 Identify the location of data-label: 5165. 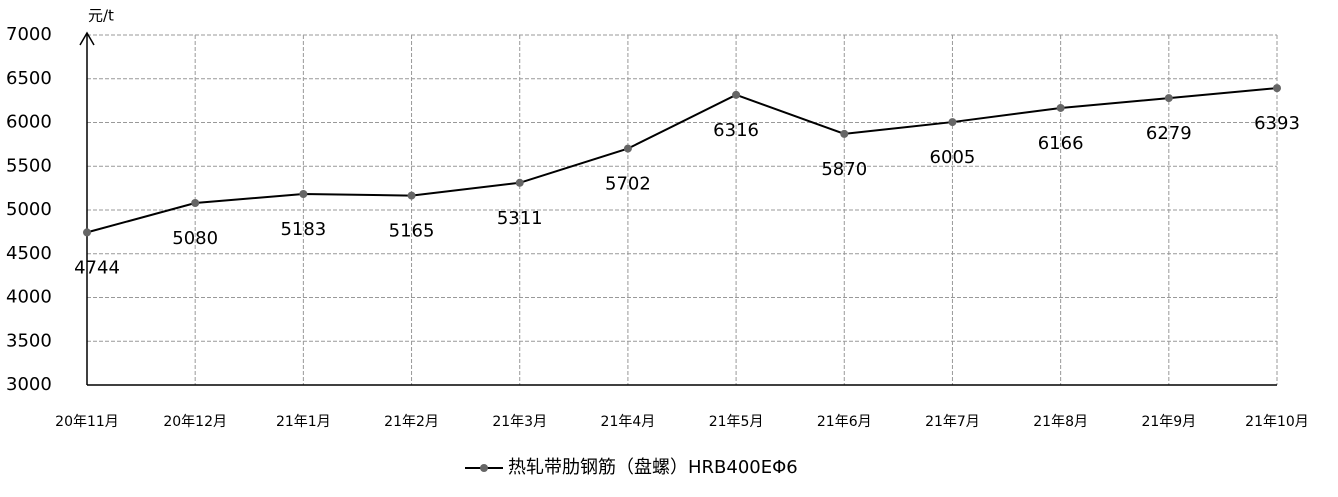
(412, 231).